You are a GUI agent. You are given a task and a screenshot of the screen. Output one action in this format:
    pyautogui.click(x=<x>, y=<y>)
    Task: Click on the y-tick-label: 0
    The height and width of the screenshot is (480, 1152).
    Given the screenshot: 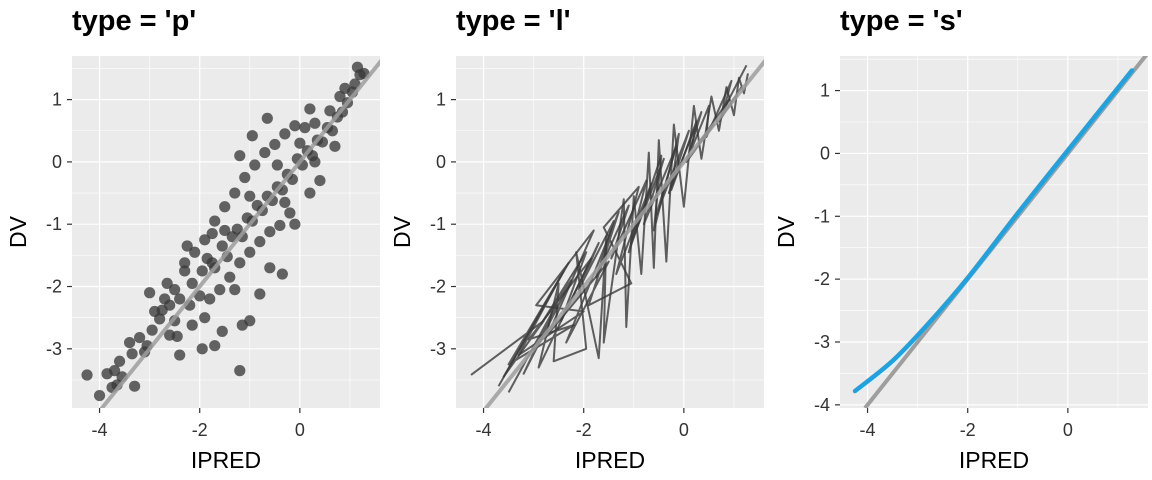 What is the action you would take?
    pyautogui.click(x=441, y=162)
    